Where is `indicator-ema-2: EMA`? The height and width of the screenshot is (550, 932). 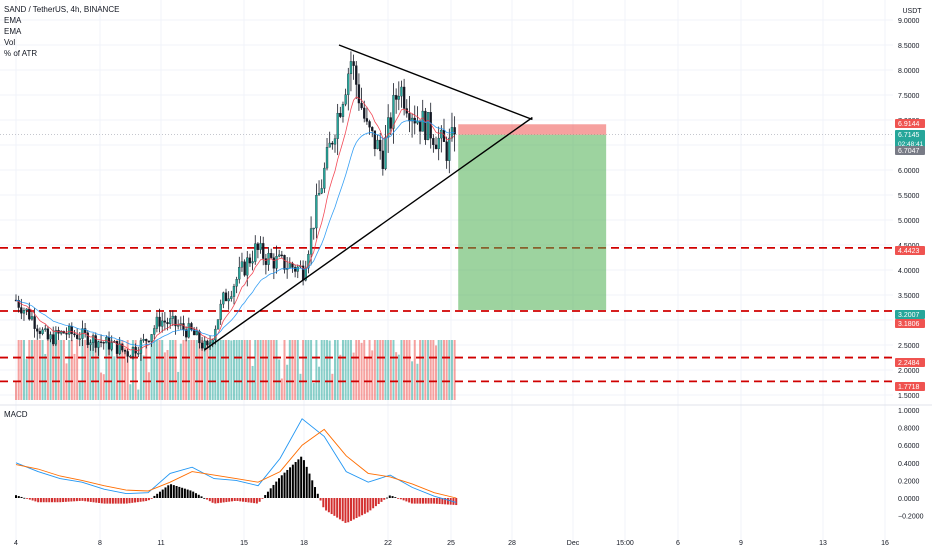 indicator-ema-2: EMA is located at coordinates (13, 31).